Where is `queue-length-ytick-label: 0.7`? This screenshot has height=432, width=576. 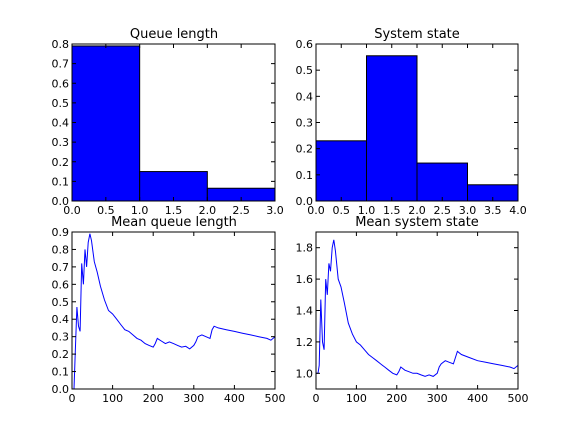
queue-length-ytick-label: 0.7 is located at coordinates (61, 64).